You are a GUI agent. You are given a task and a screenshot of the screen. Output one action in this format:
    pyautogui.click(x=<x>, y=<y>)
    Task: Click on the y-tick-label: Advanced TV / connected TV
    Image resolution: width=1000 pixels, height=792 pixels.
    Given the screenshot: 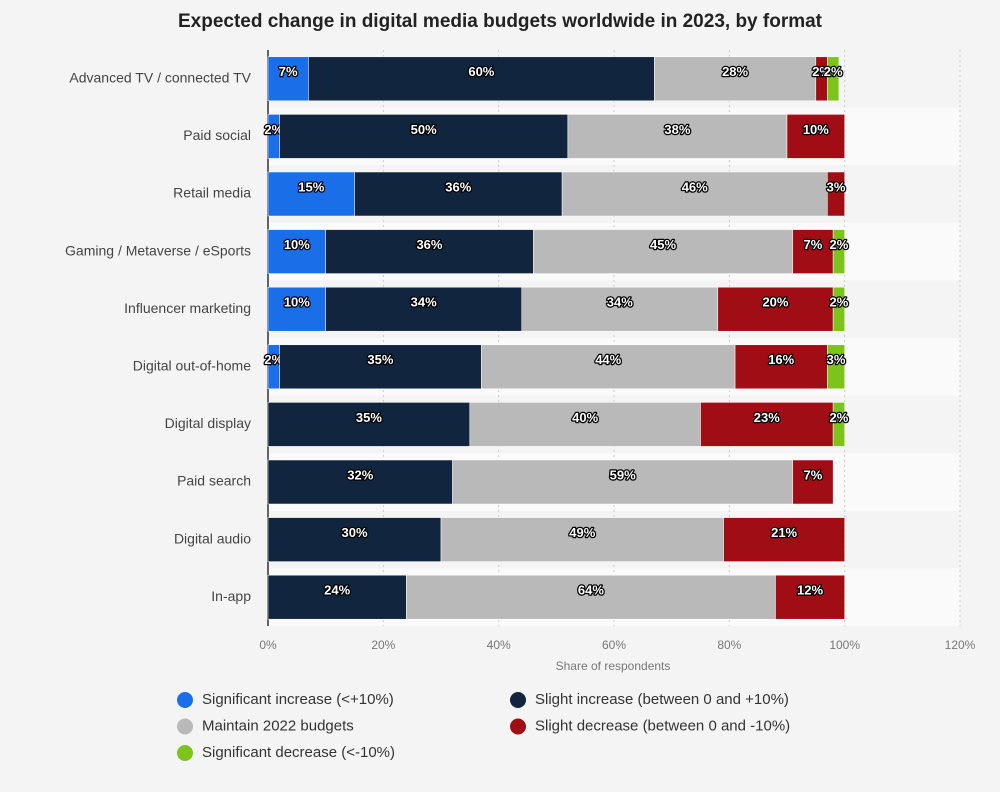 What is the action you would take?
    pyautogui.click(x=160, y=78)
    